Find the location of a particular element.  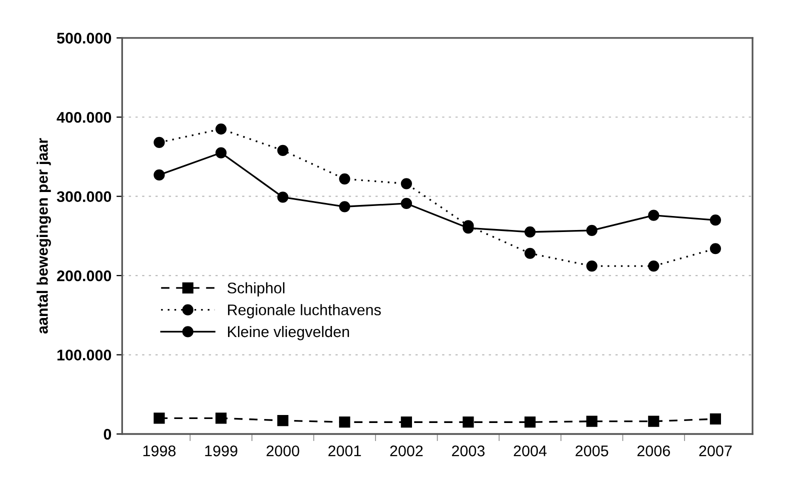

y-axis-title: aantal bewegingen per jaar is located at coordinates (43, 236).